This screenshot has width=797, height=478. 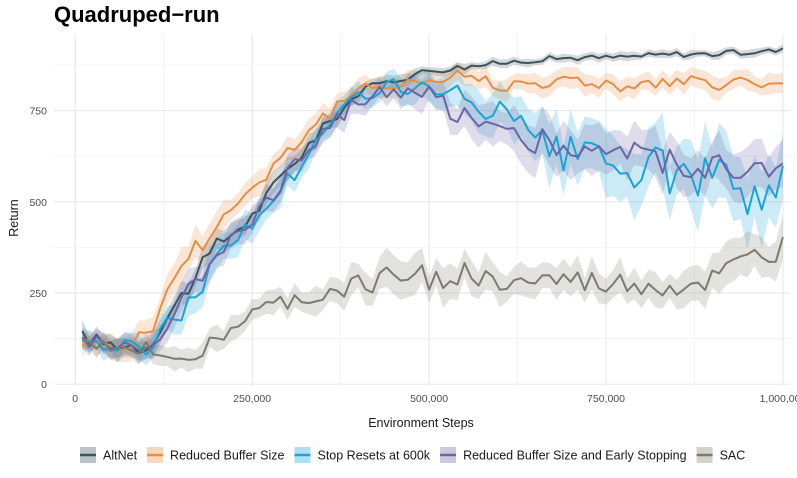 I want to click on legend-label: AltNet, so click(x=120, y=456).